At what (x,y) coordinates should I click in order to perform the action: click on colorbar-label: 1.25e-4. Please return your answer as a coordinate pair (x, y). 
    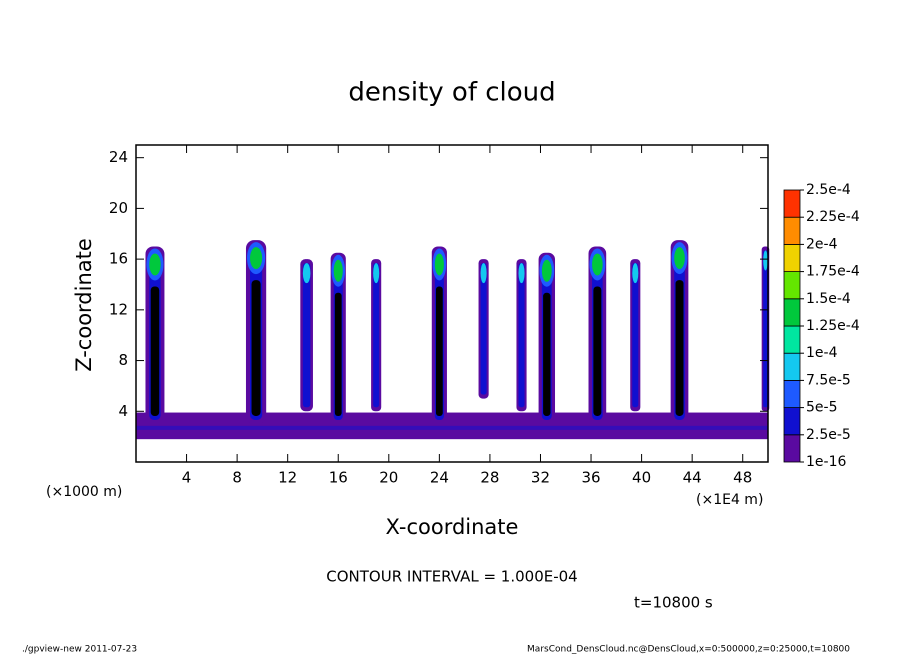
    Looking at the image, I should click on (833, 326).